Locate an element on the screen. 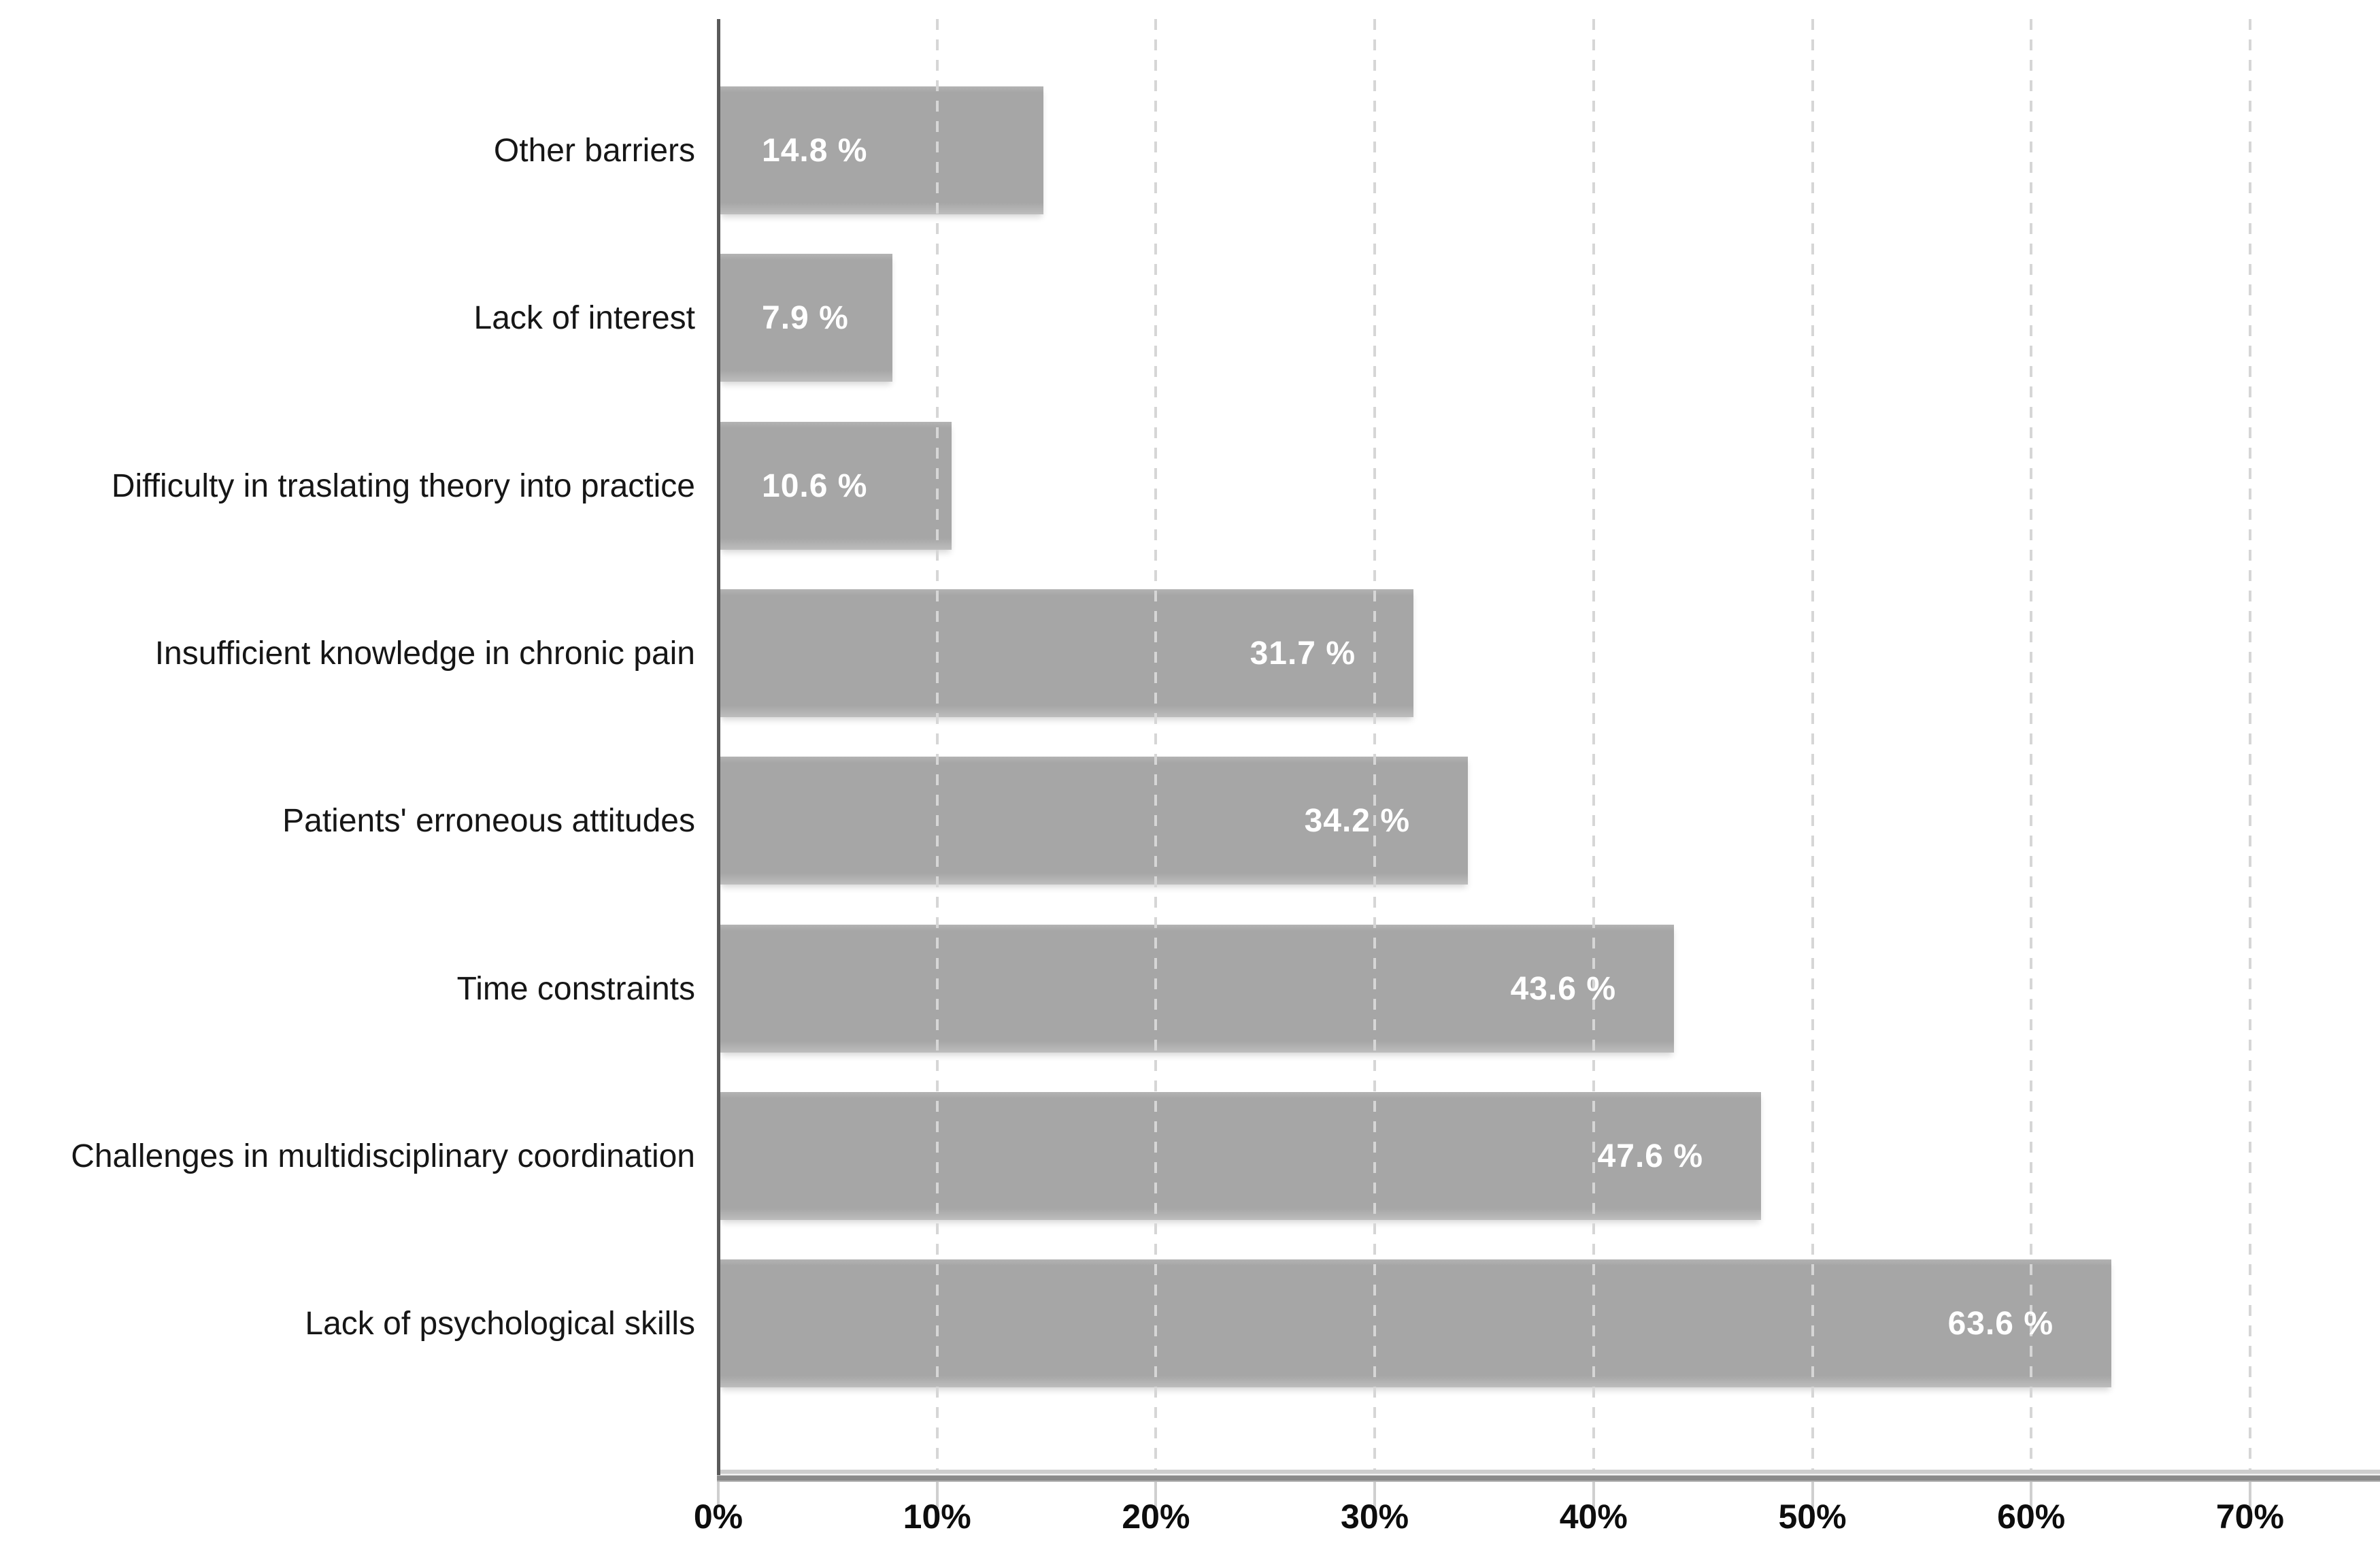 The image size is (2380, 1552). category-label: Time constraints is located at coordinates (575, 988).